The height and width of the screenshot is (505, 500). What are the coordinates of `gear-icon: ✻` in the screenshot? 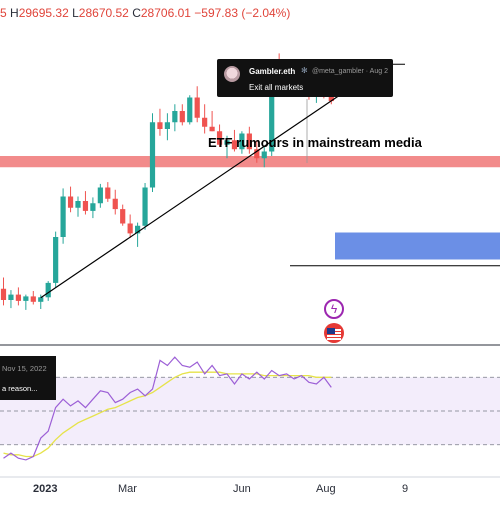 It's located at (304, 70).